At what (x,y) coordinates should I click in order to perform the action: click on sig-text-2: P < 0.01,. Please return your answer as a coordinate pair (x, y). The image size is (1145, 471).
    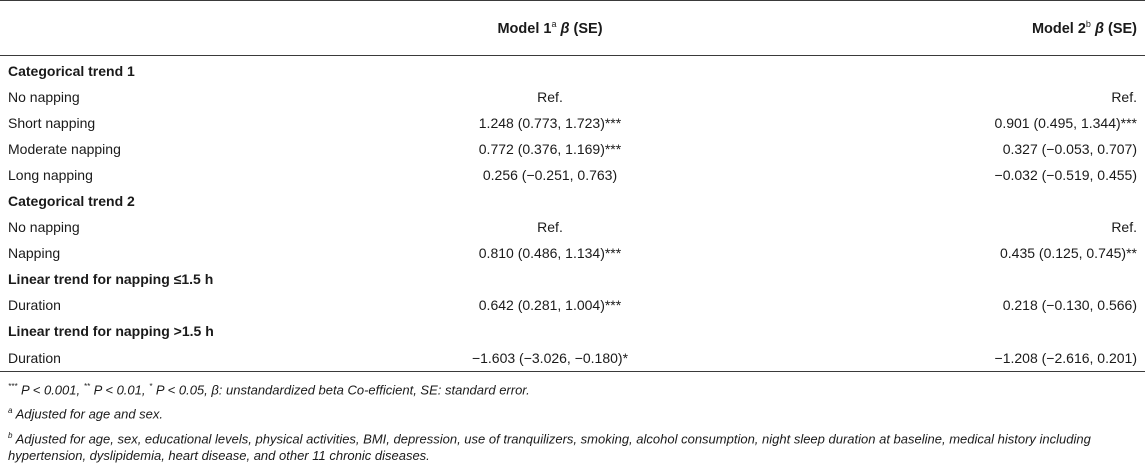
    Looking at the image, I should click on (119, 390).